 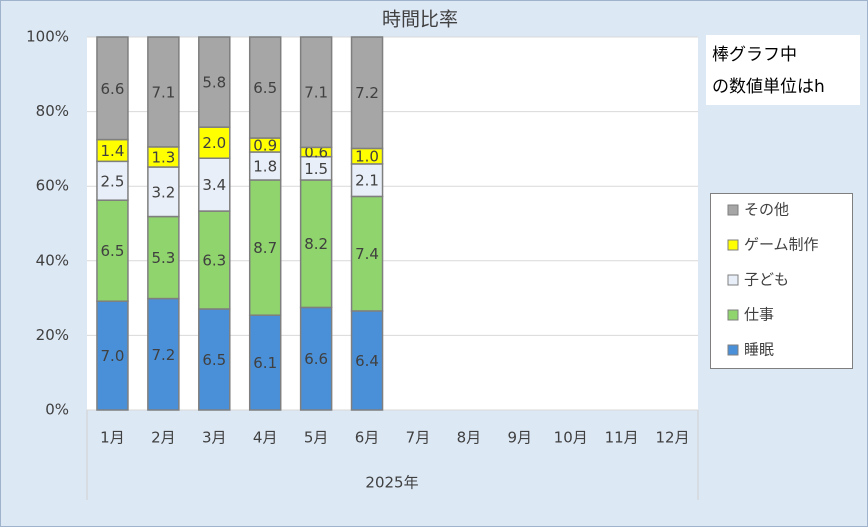 What do you see at coordinates (214, 438) in the screenshot?
I see `x-tick-label: 3月` at bounding box center [214, 438].